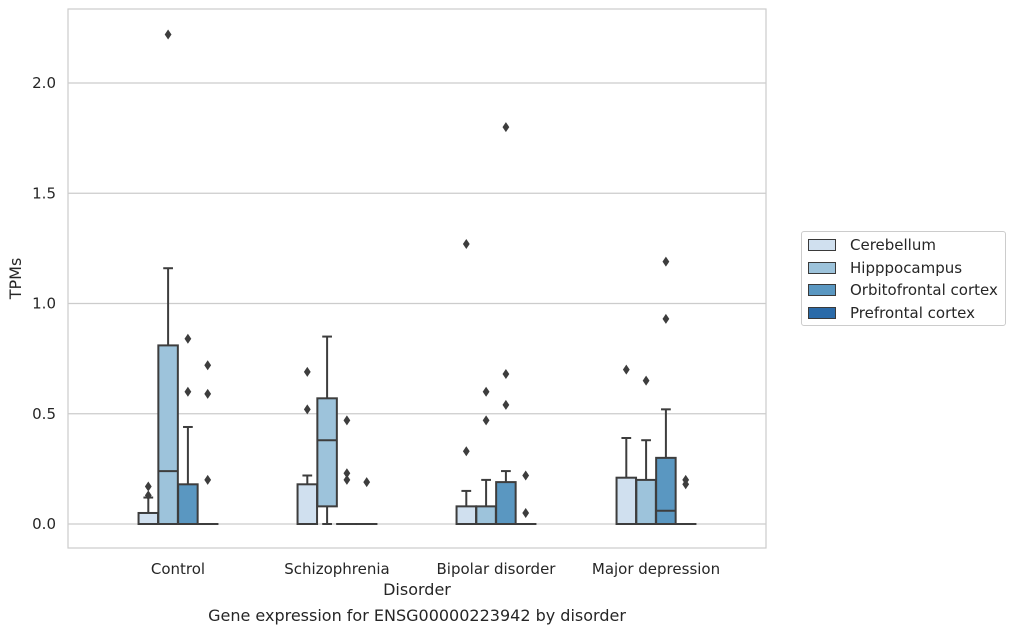 Image resolution: width=1018 pixels, height=634 pixels. What do you see at coordinates (822, 245) in the screenshot?
I see `legend-swatch-cerebellum` at bounding box center [822, 245].